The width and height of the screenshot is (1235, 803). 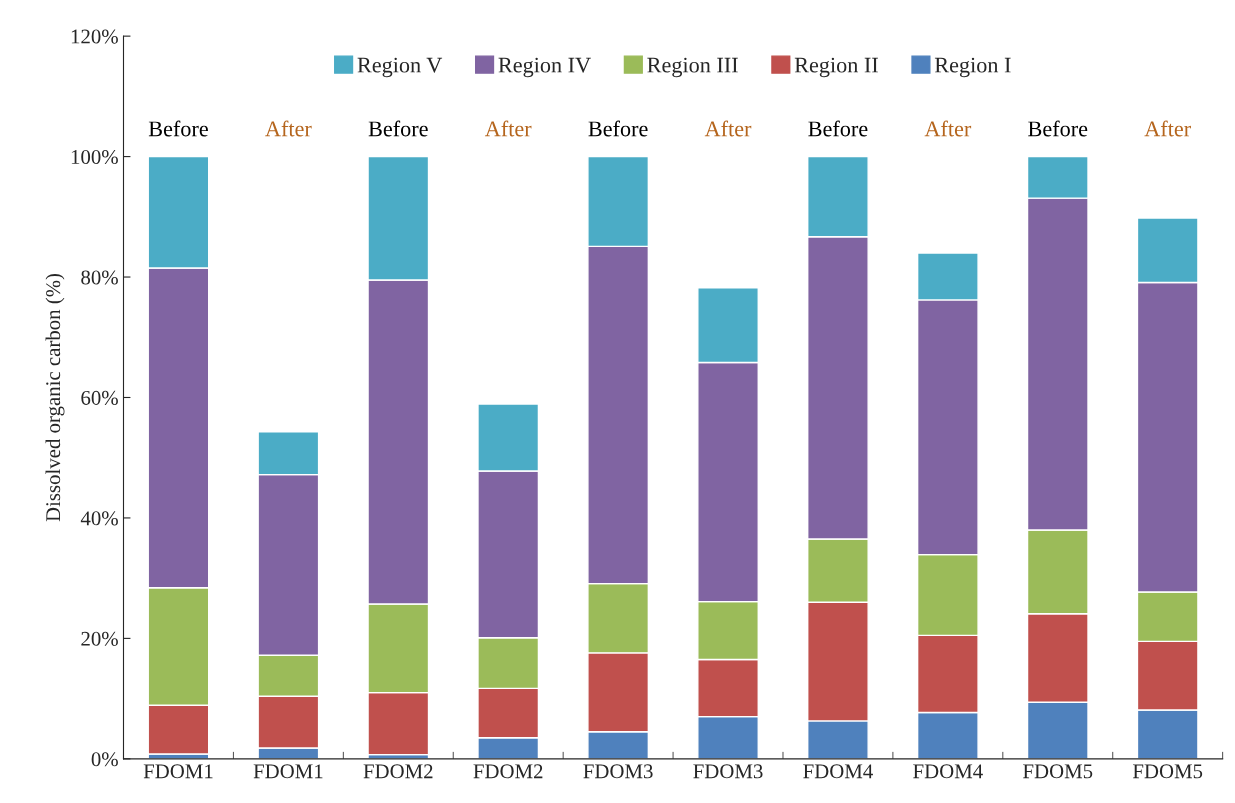 I want to click on y-tick-label: 60%, so click(x=99, y=397).